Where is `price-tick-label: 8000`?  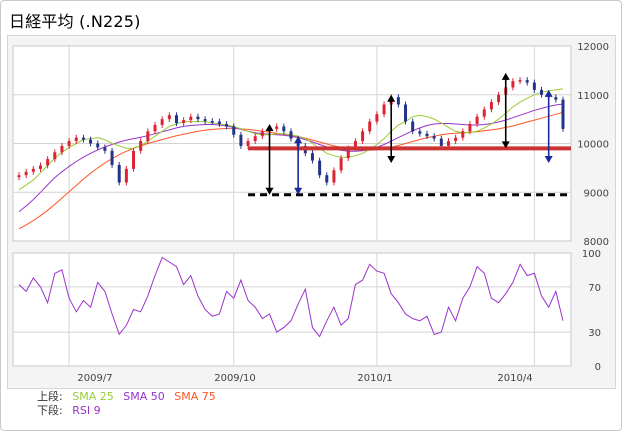 price-tick-label: 8000 is located at coordinates (596, 242).